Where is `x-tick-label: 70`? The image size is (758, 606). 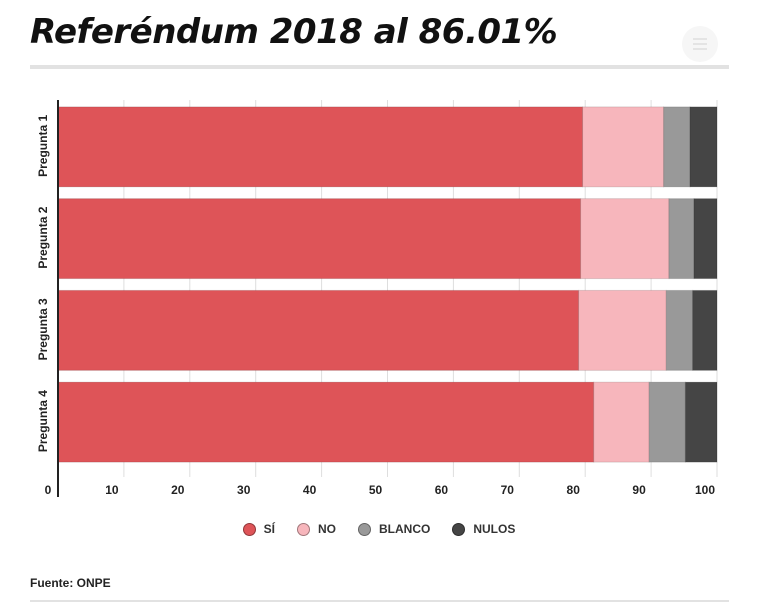
x-tick-label: 70 is located at coordinates (508, 490).